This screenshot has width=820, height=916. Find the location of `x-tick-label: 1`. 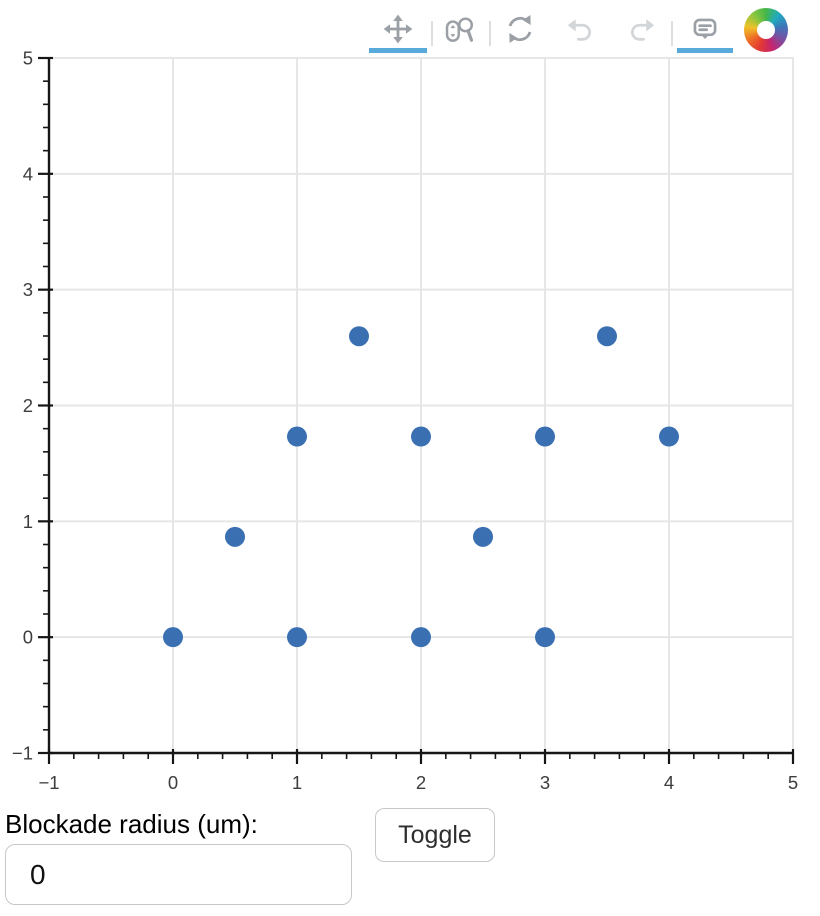

x-tick-label: 1 is located at coordinates (297, 782).